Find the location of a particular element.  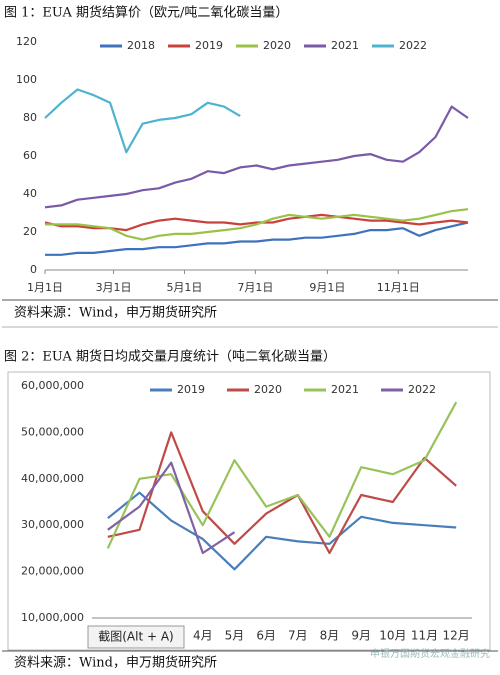

x-tick-label: 5月 is located at coordinates (235, 636).